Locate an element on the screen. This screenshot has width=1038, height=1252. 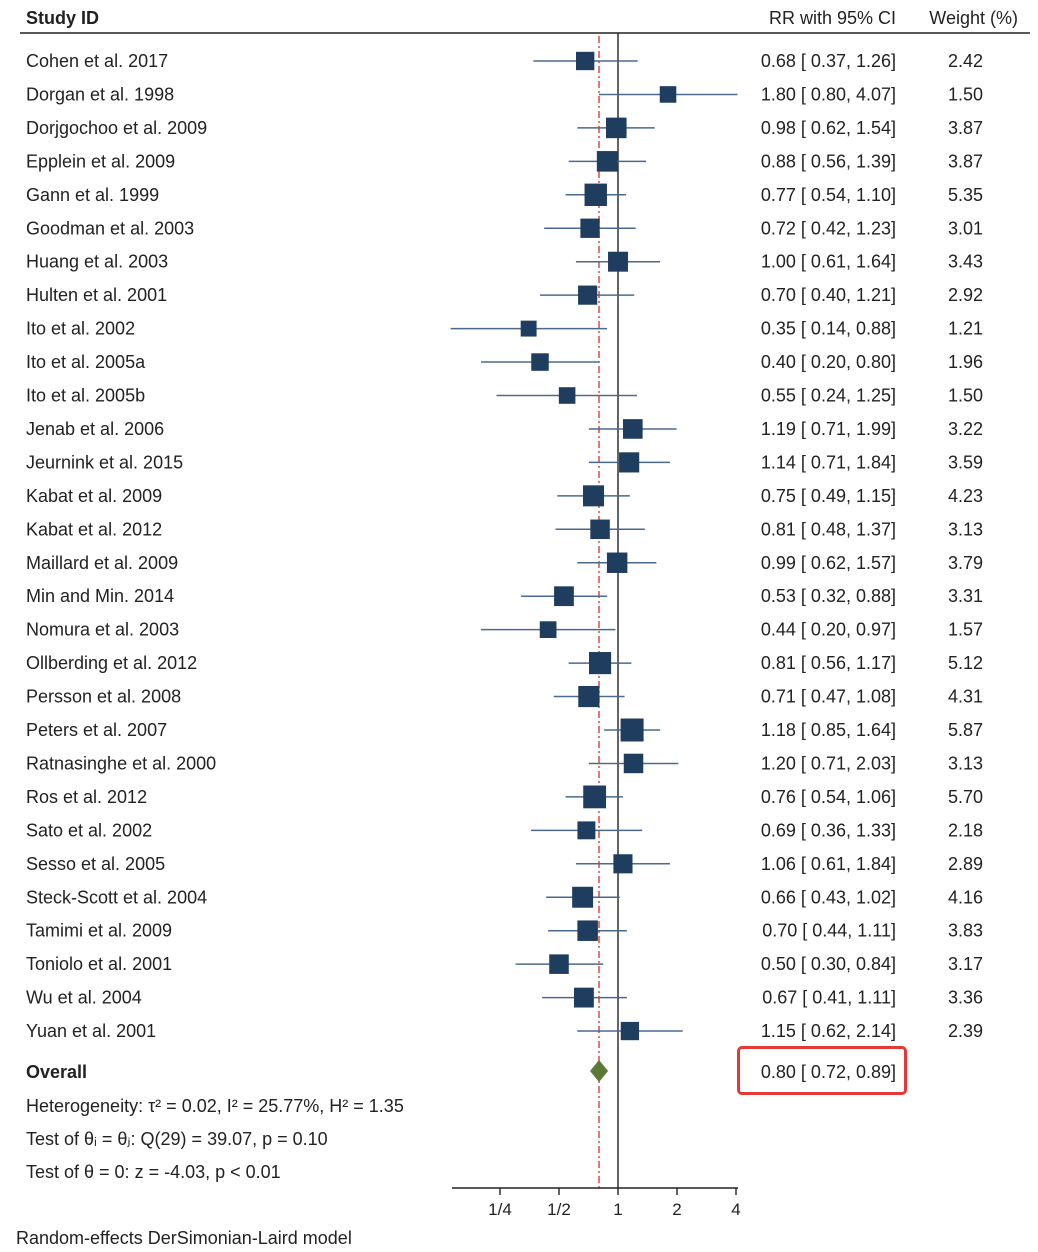
study-label: Gann et al. 1999 is located at coordinates (92, 195).